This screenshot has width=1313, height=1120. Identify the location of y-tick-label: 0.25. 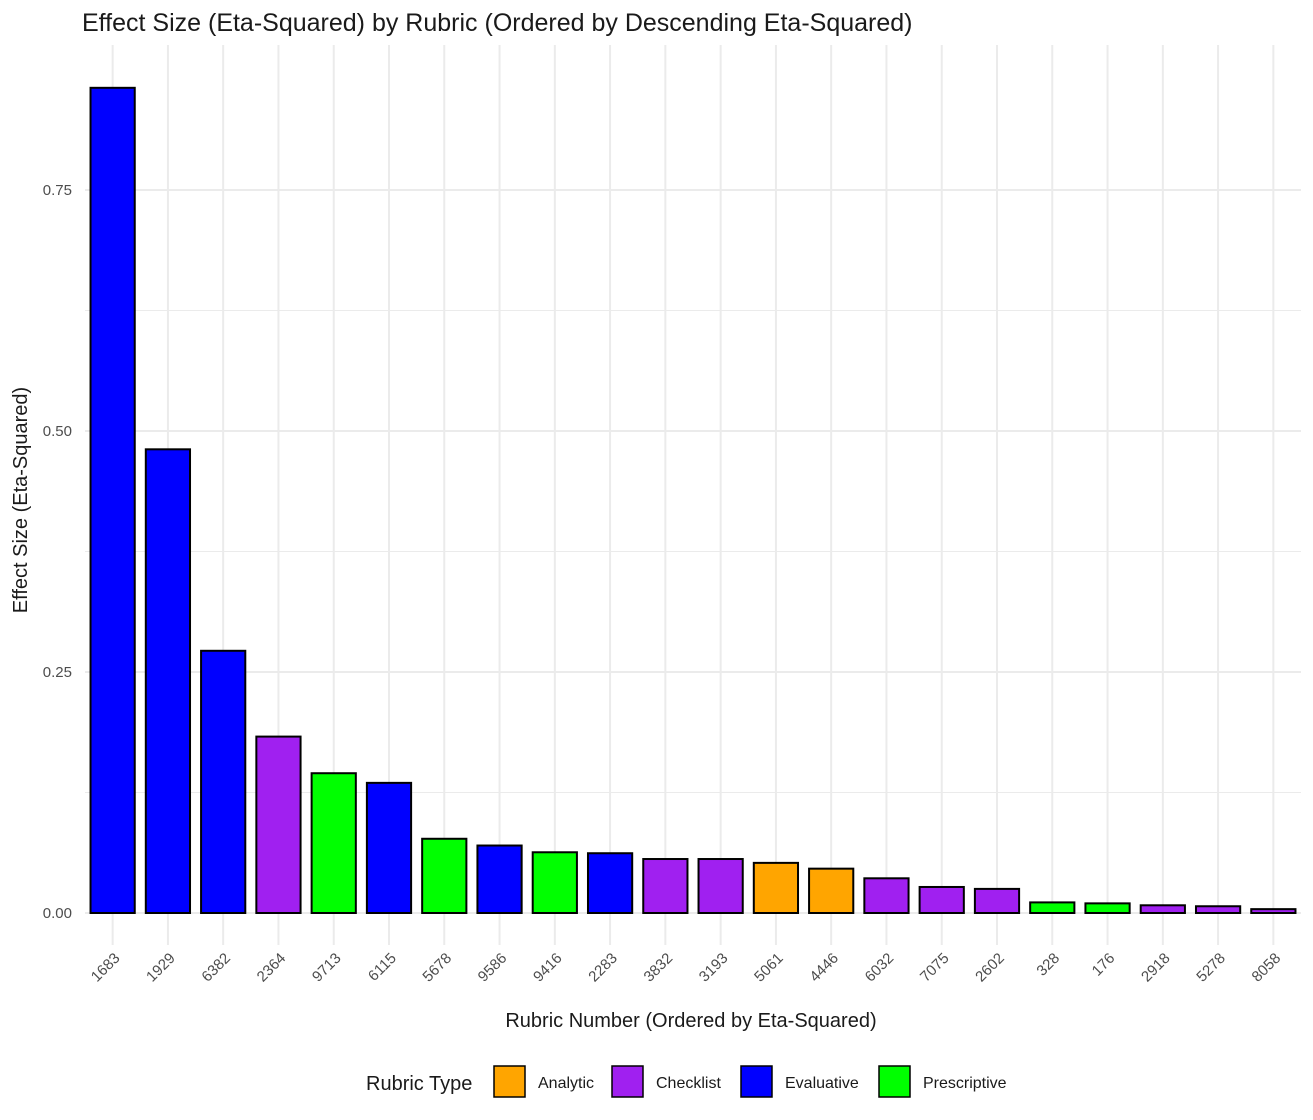
(57, 672).